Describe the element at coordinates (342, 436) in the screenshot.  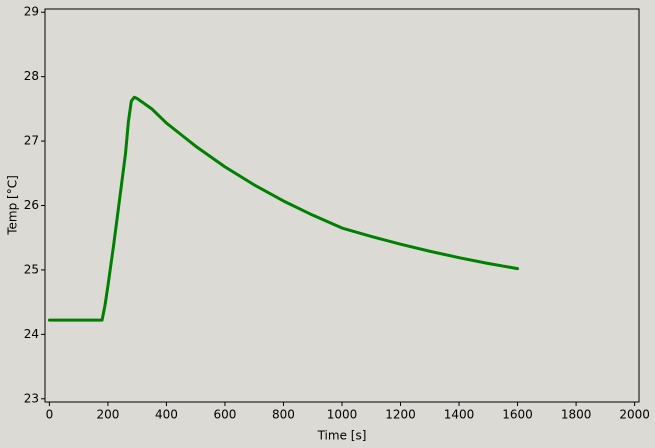
I see `x-axis-label: Time [s]` at that location.